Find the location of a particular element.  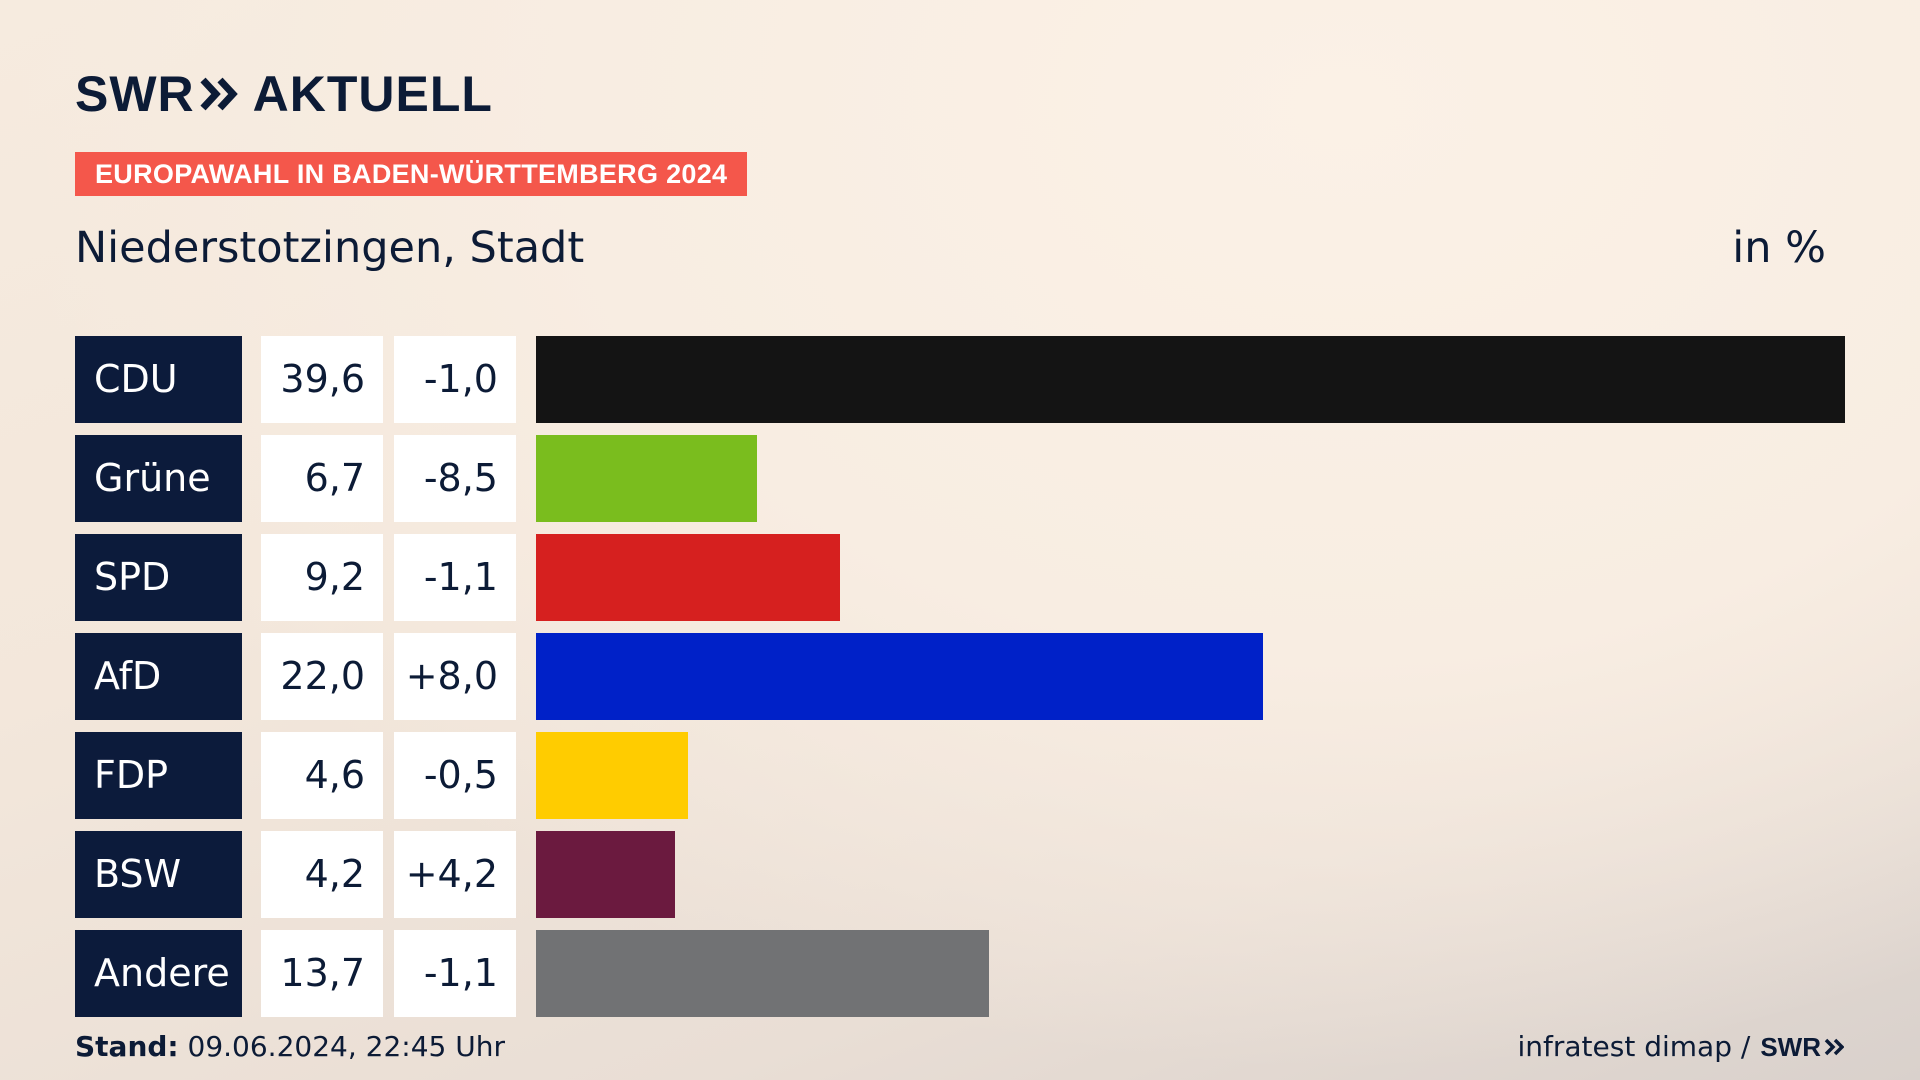

vote-share-value: 22,0 is located at coordinates (322, 676).